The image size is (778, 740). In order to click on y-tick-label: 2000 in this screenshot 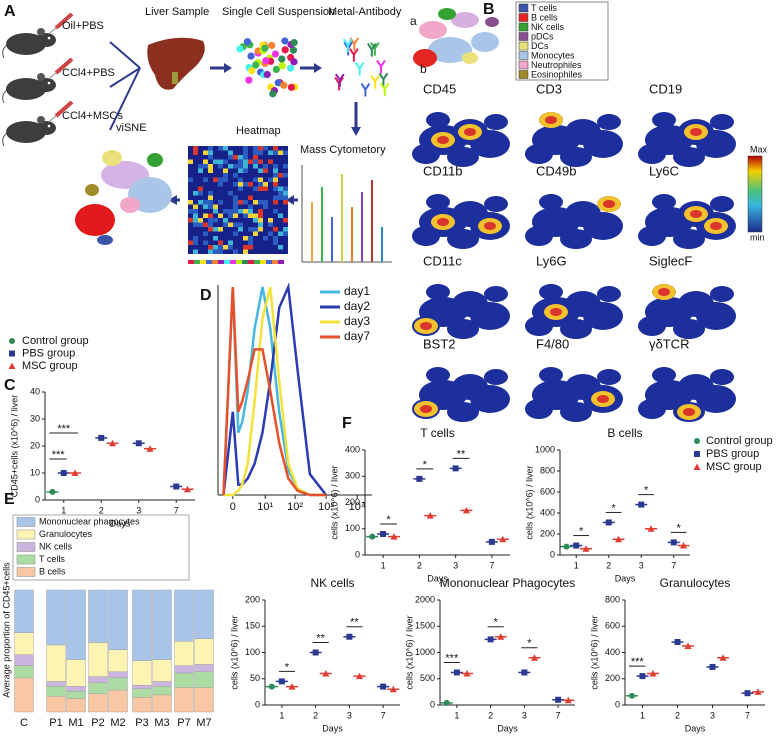, I will do `click(425, 599)`.